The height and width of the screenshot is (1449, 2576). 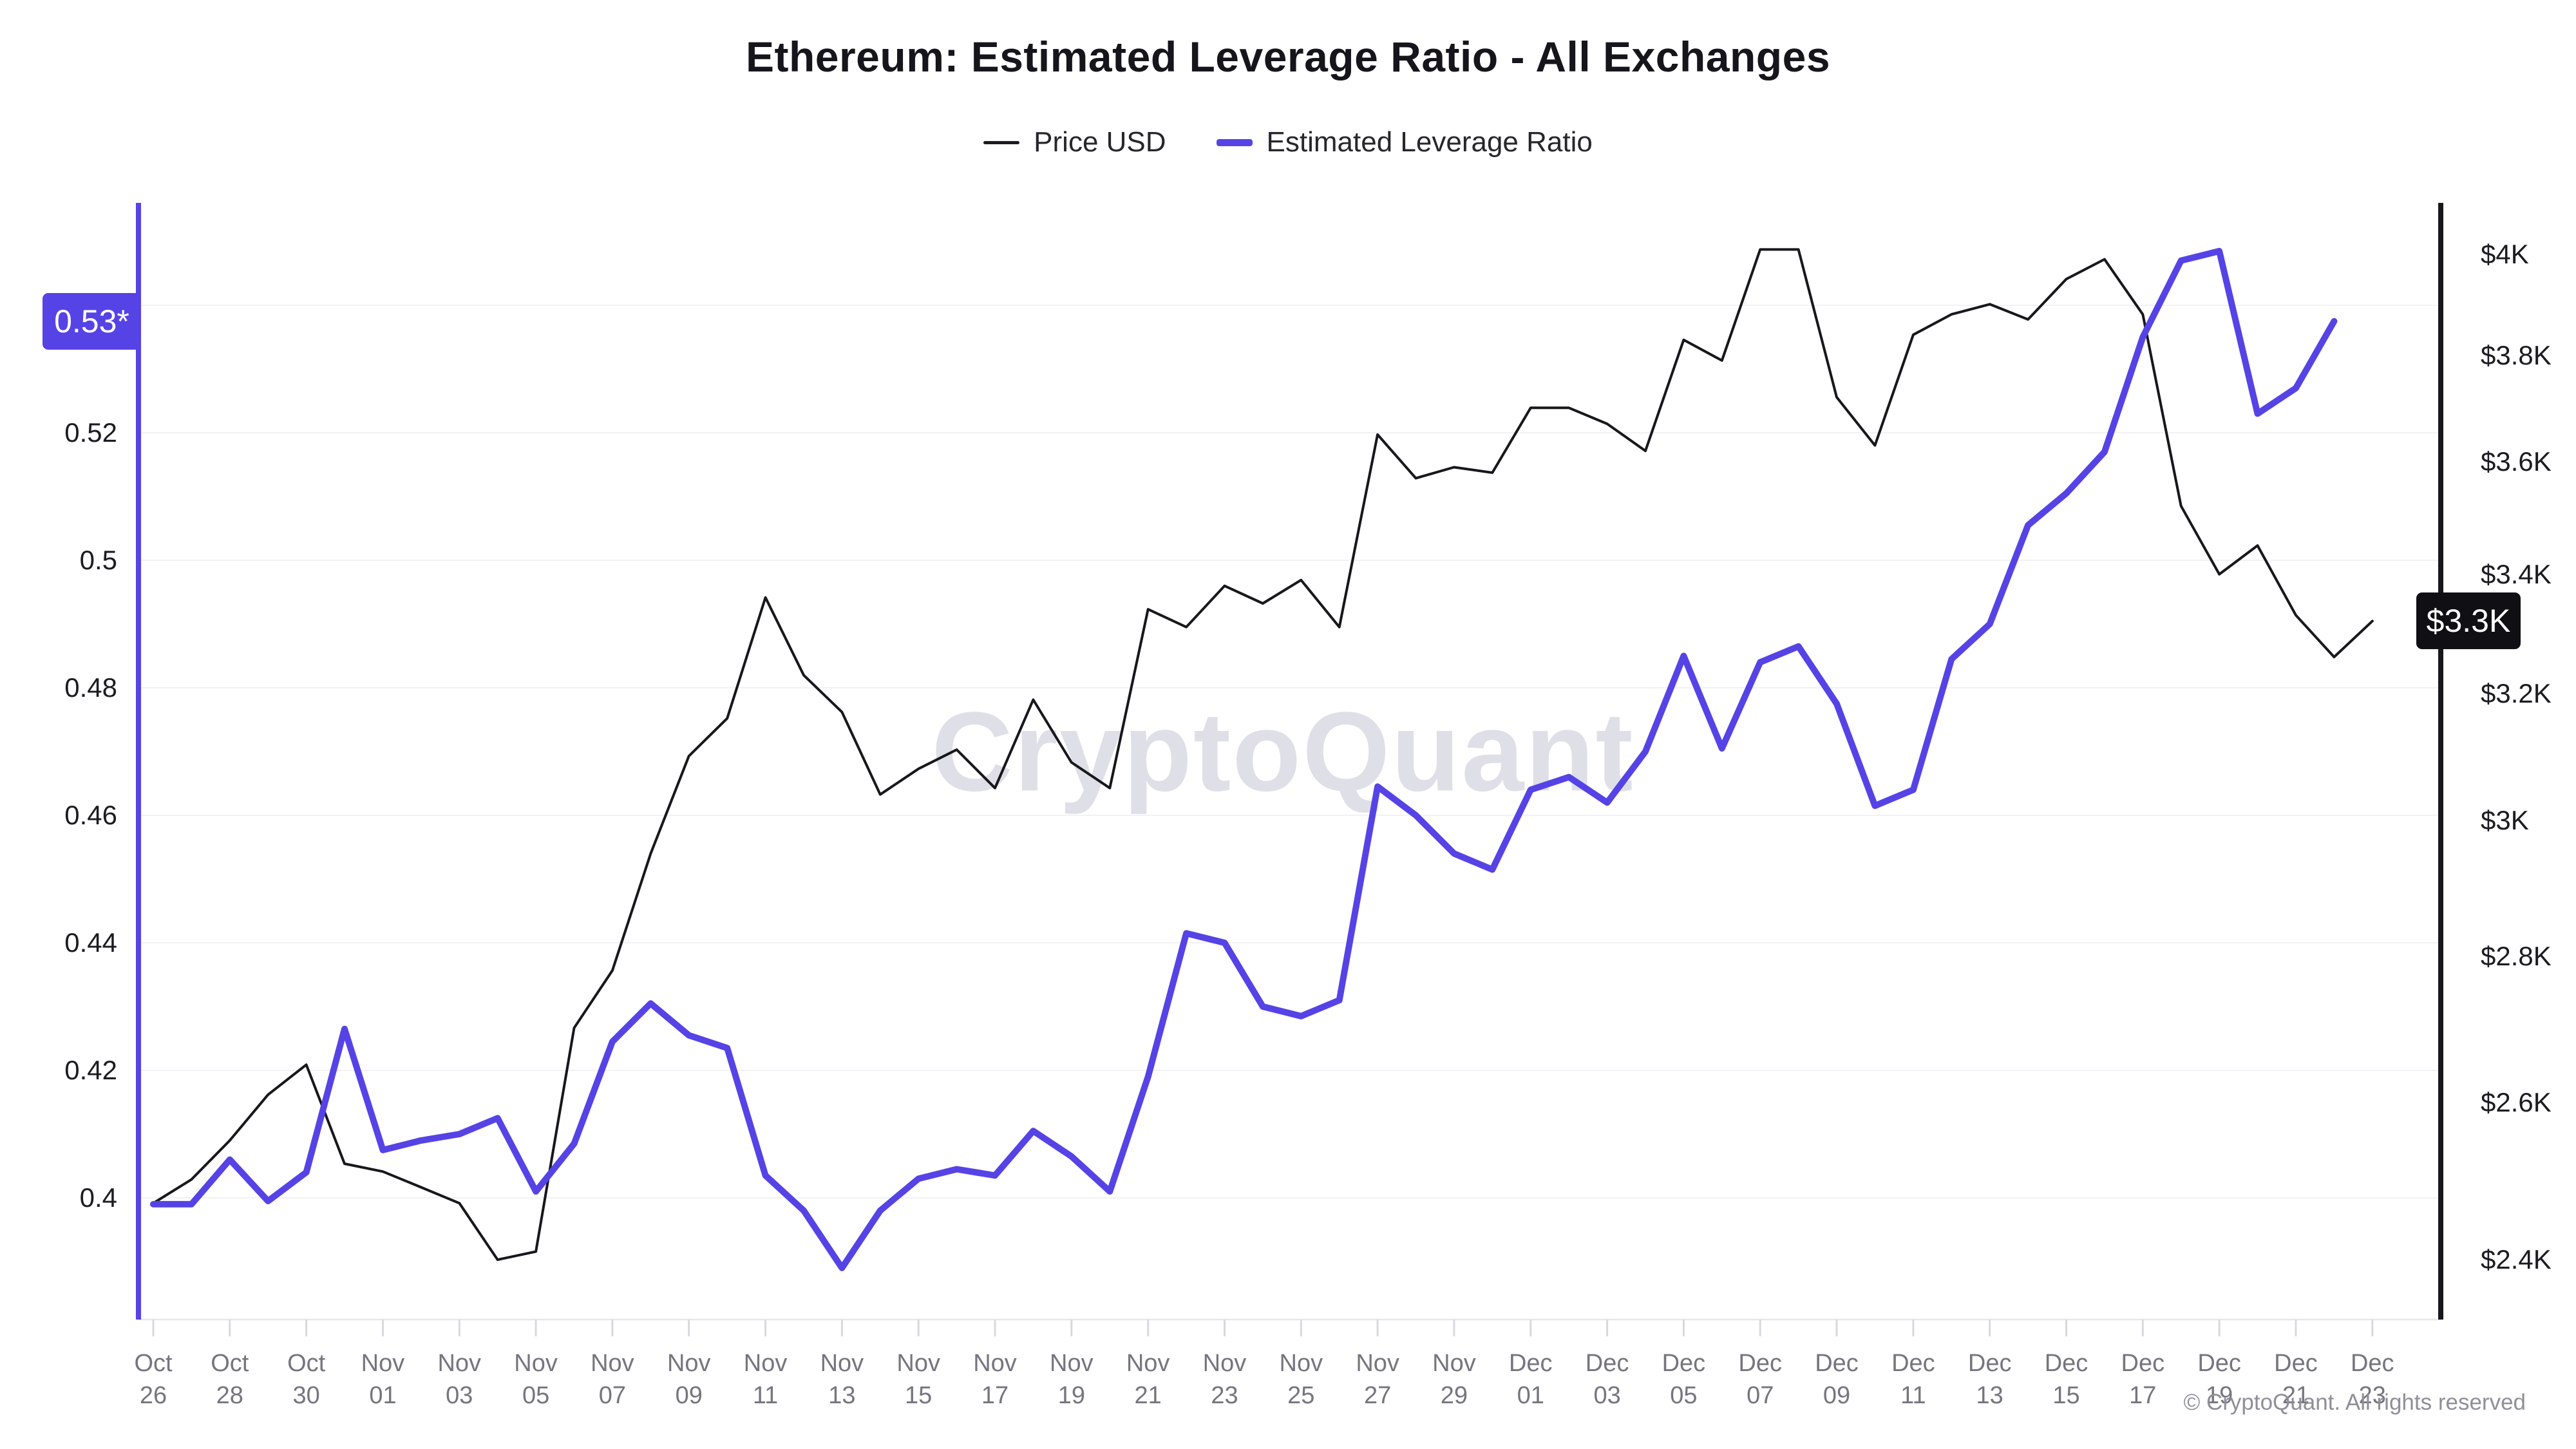 What do you see at coordinates (1072, 1380) in the screenshot?
I see `x-axis-tick-label: Nov 19` at bounding box center [1072, 1380].